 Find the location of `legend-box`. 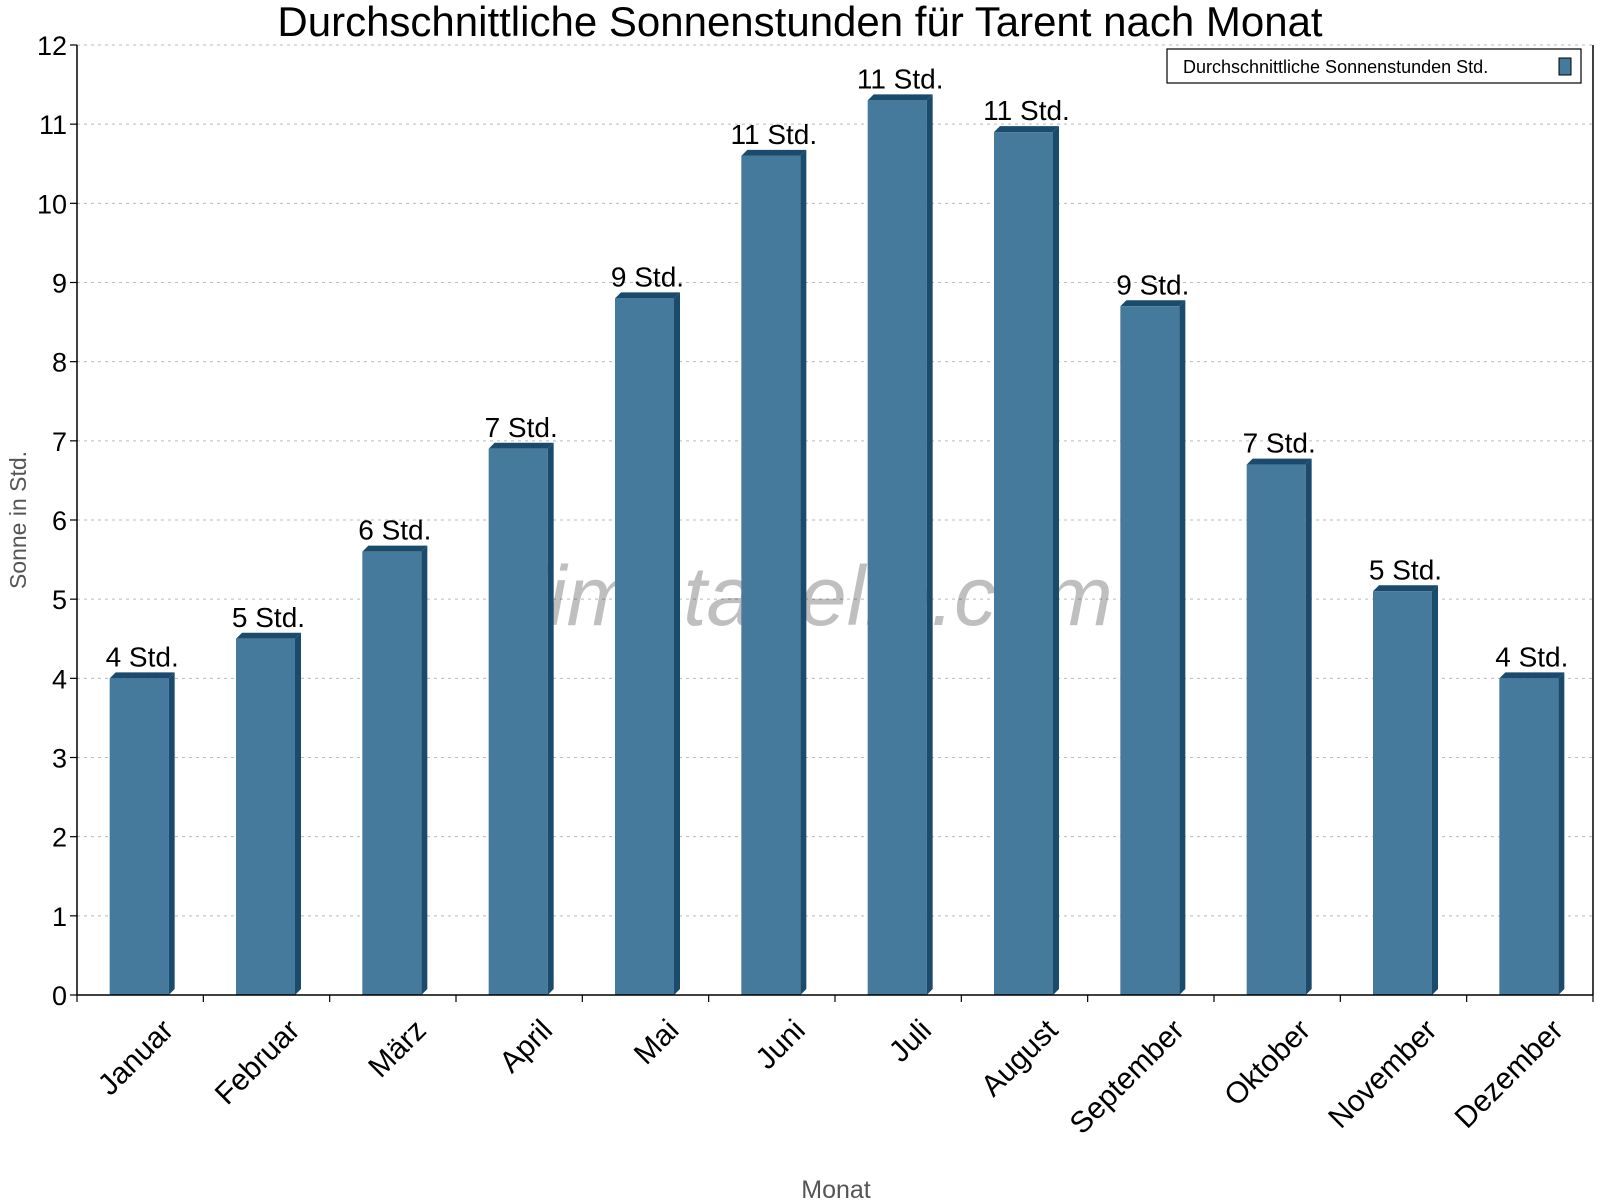

legend-box is located at coordinates (1374, 66).